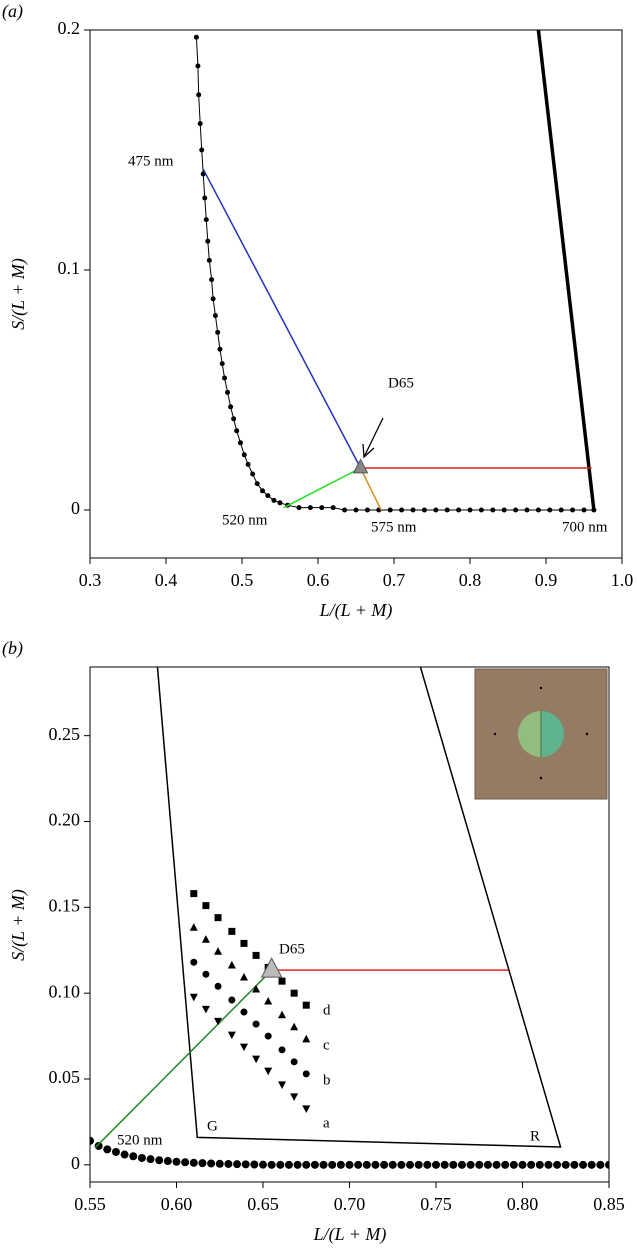  What do you see at coordinates (356, 610) in the screenshot?
I see `x-axis-label: L/(L + M)` at bounding box center [356, 610].